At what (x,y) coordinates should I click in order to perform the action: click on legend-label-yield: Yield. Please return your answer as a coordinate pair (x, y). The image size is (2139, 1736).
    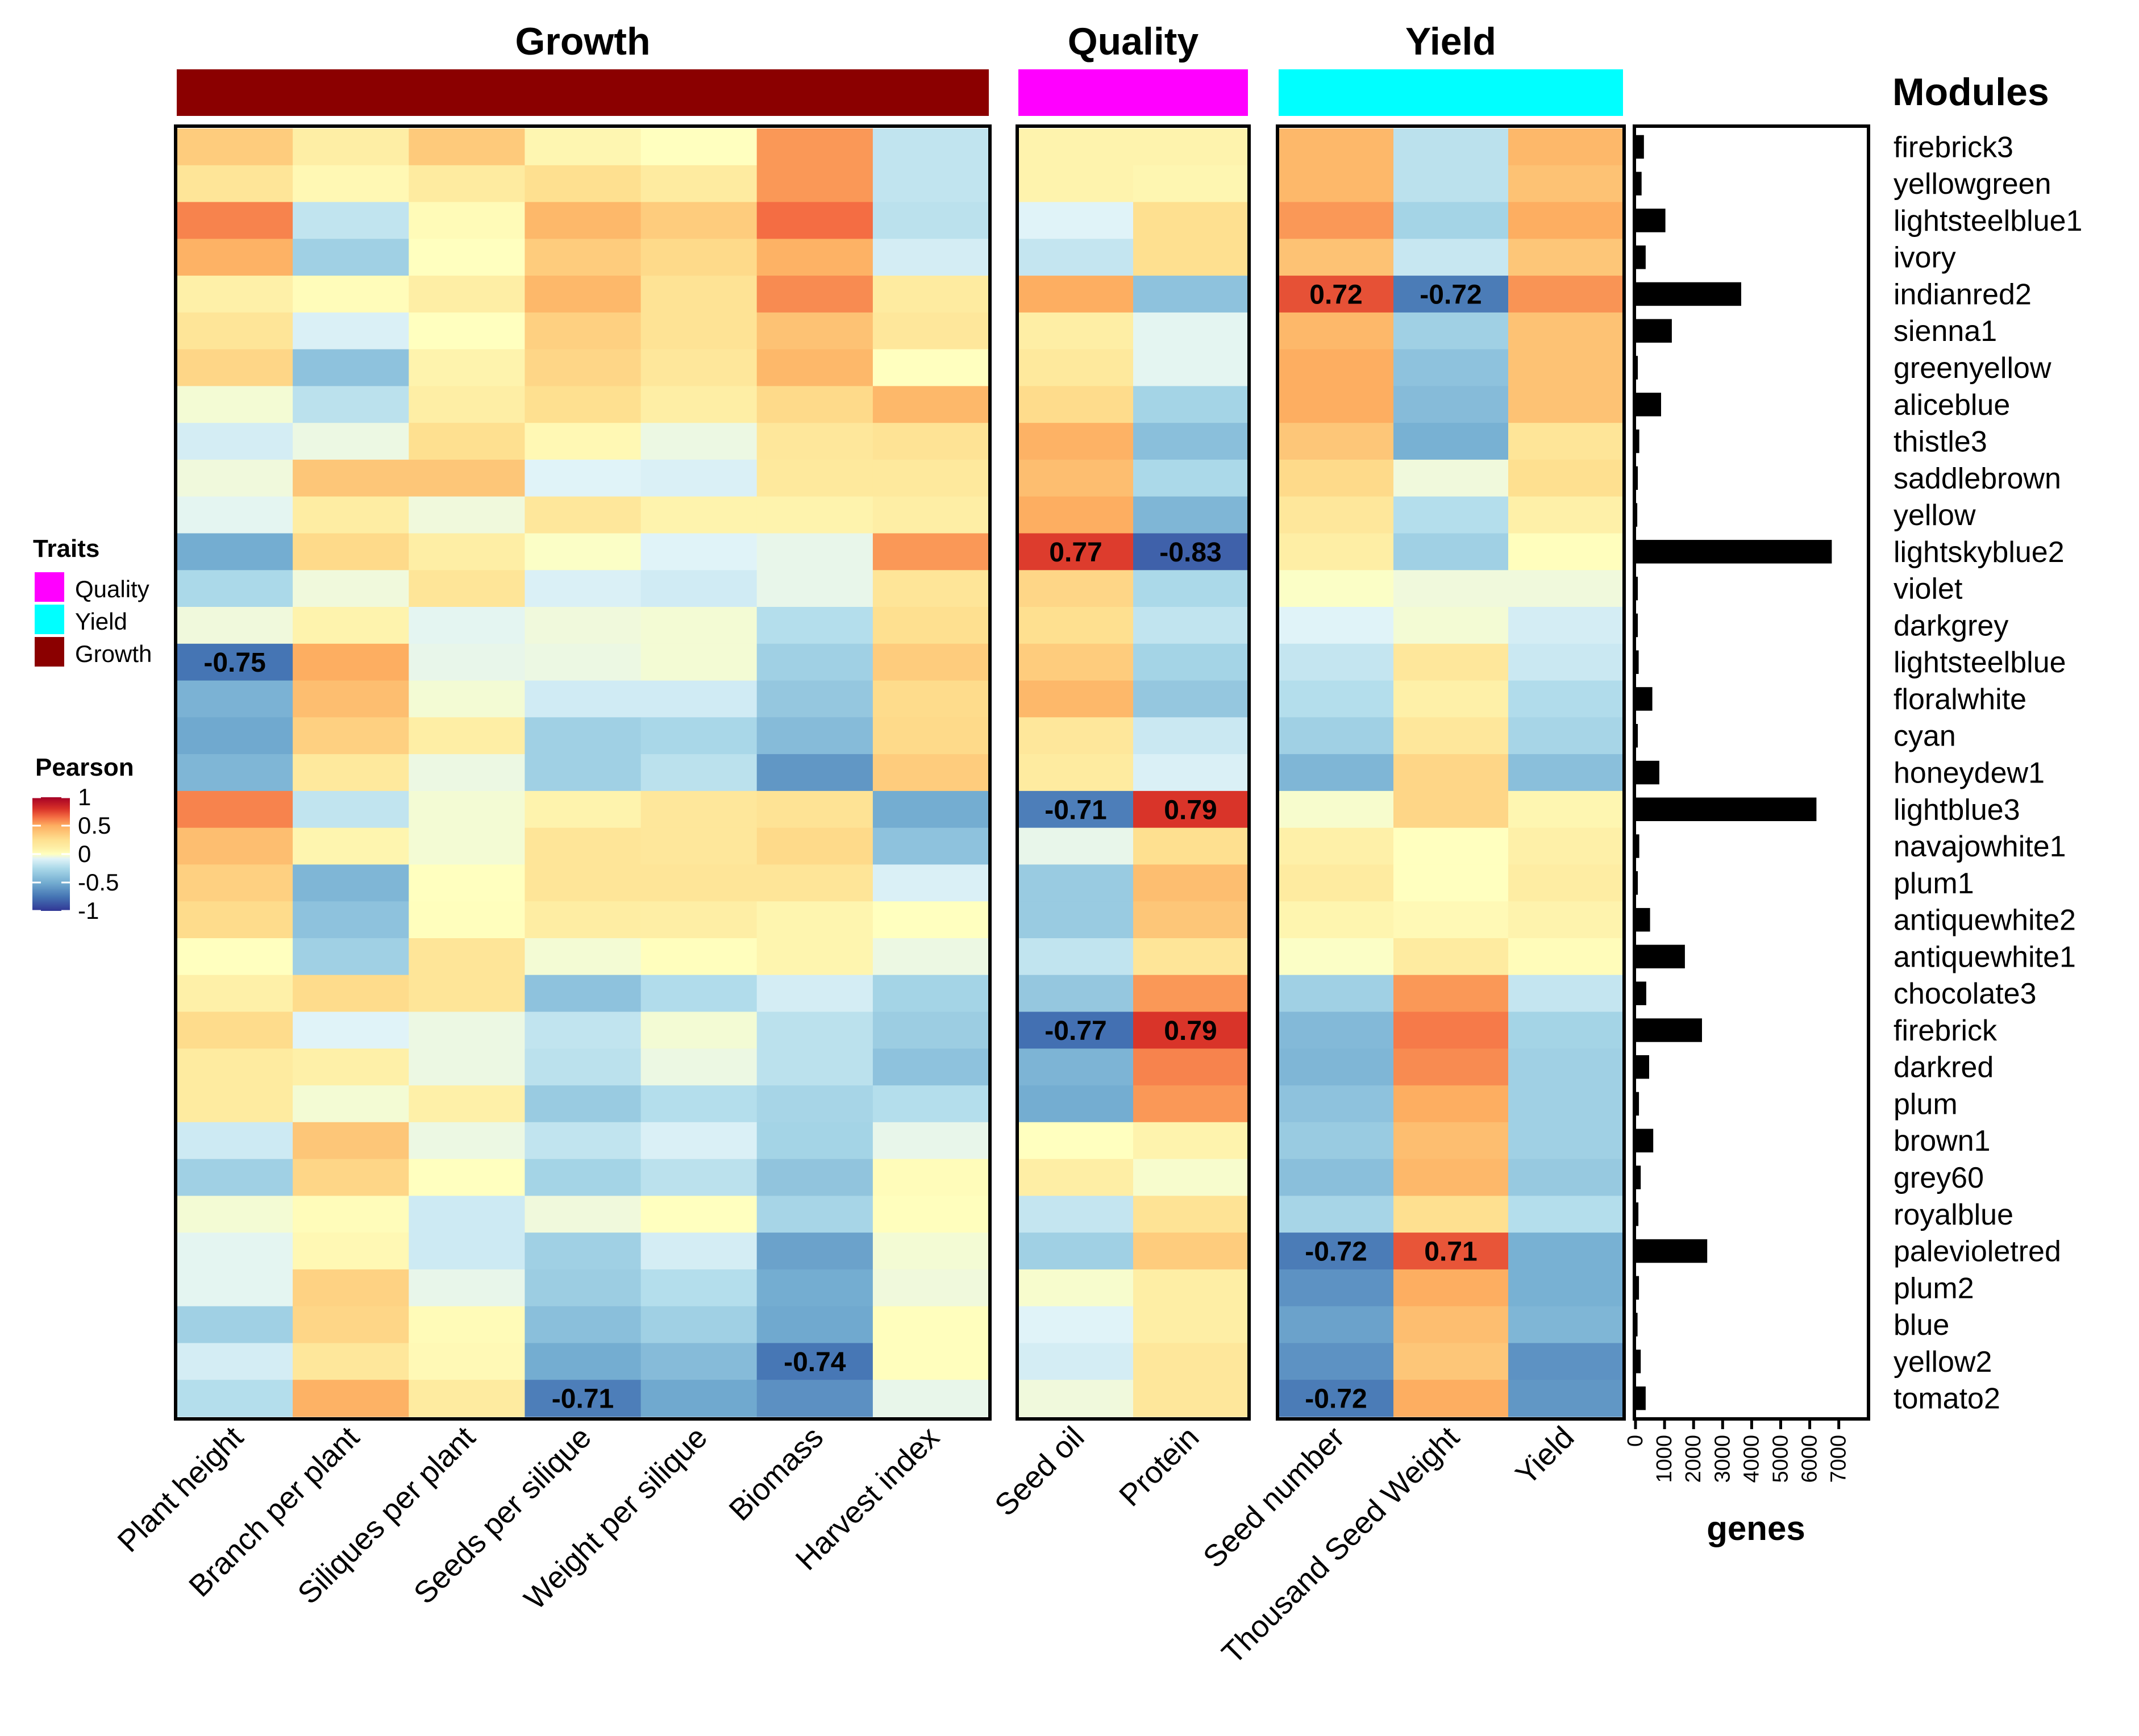
    Looking at the image, I should click on (101, 621).